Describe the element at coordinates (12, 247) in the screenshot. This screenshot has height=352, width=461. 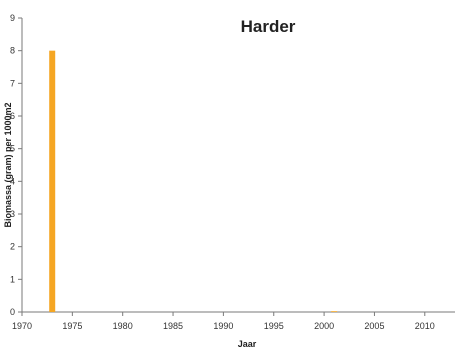
I see `y-tick-label: 2` at that location.